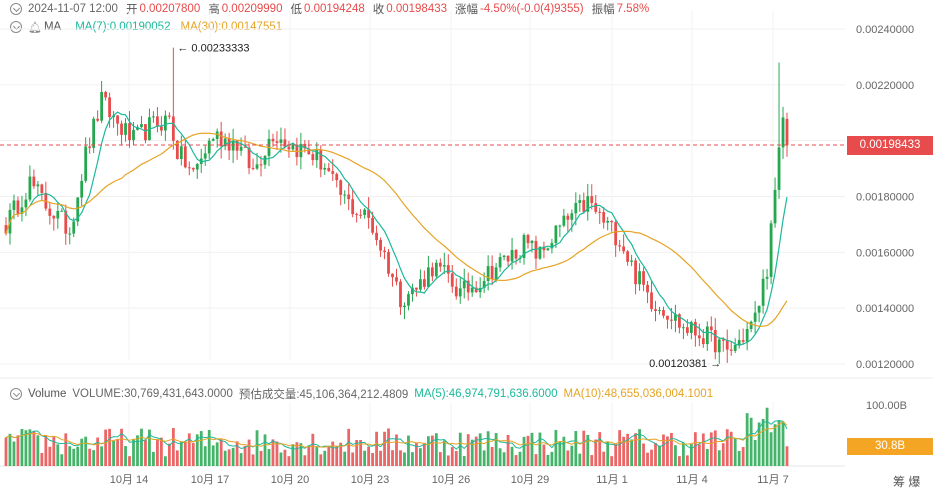  Describe the element at coordinates (129, 480) in the screenshot. I see `x-tick-label: 10月 14` at that location.